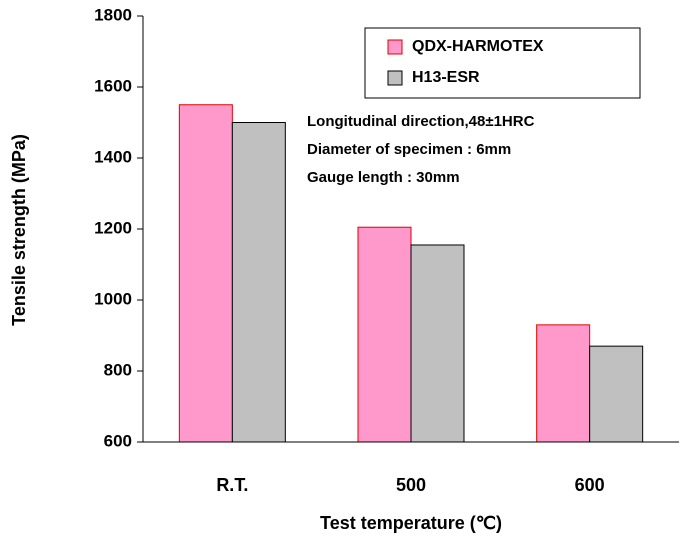  Describe the element at coordinates (118, 440) in the screenshot. I see `y-tick-label: 600` at that location.